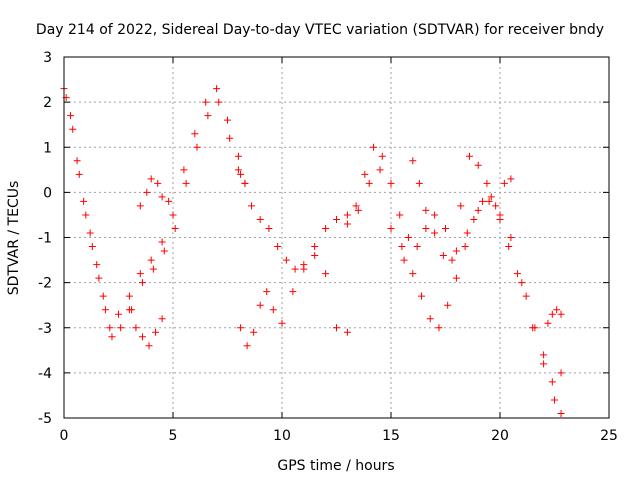  What do you see at coordinates (609, 436) in the screenshot?
I see `x-tick-label: 25` at bounding box center [609, 436].